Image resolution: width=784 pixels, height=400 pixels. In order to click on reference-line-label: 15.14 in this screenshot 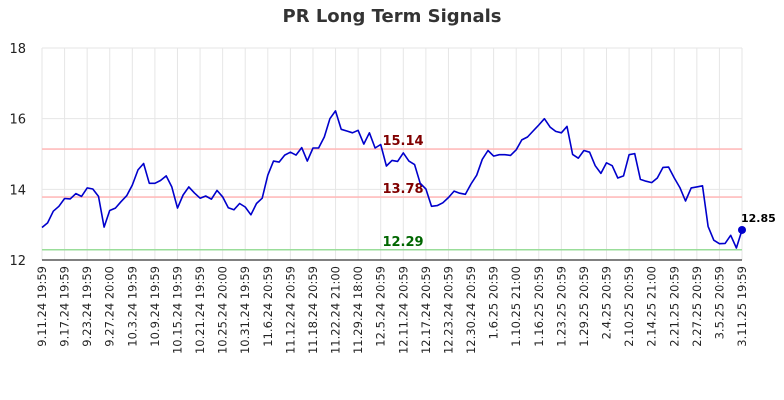, I will do `click(402, 141)`.